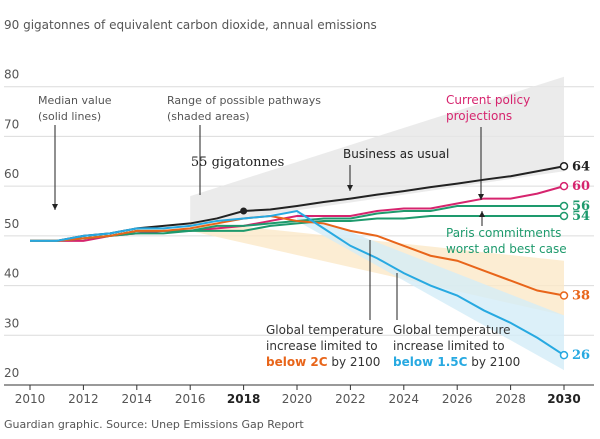 This screenshot has width=600, height=439. I want to click on y-tick-label: 30, so click(11, 323).